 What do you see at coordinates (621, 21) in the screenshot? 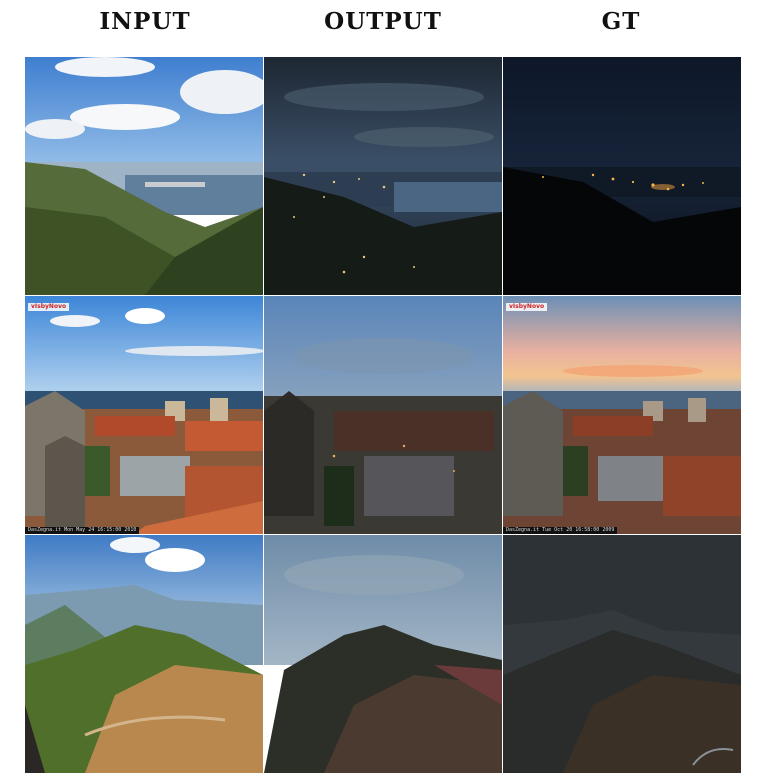
I see `column-header-gt: GT` at bounding box center [621, 21].